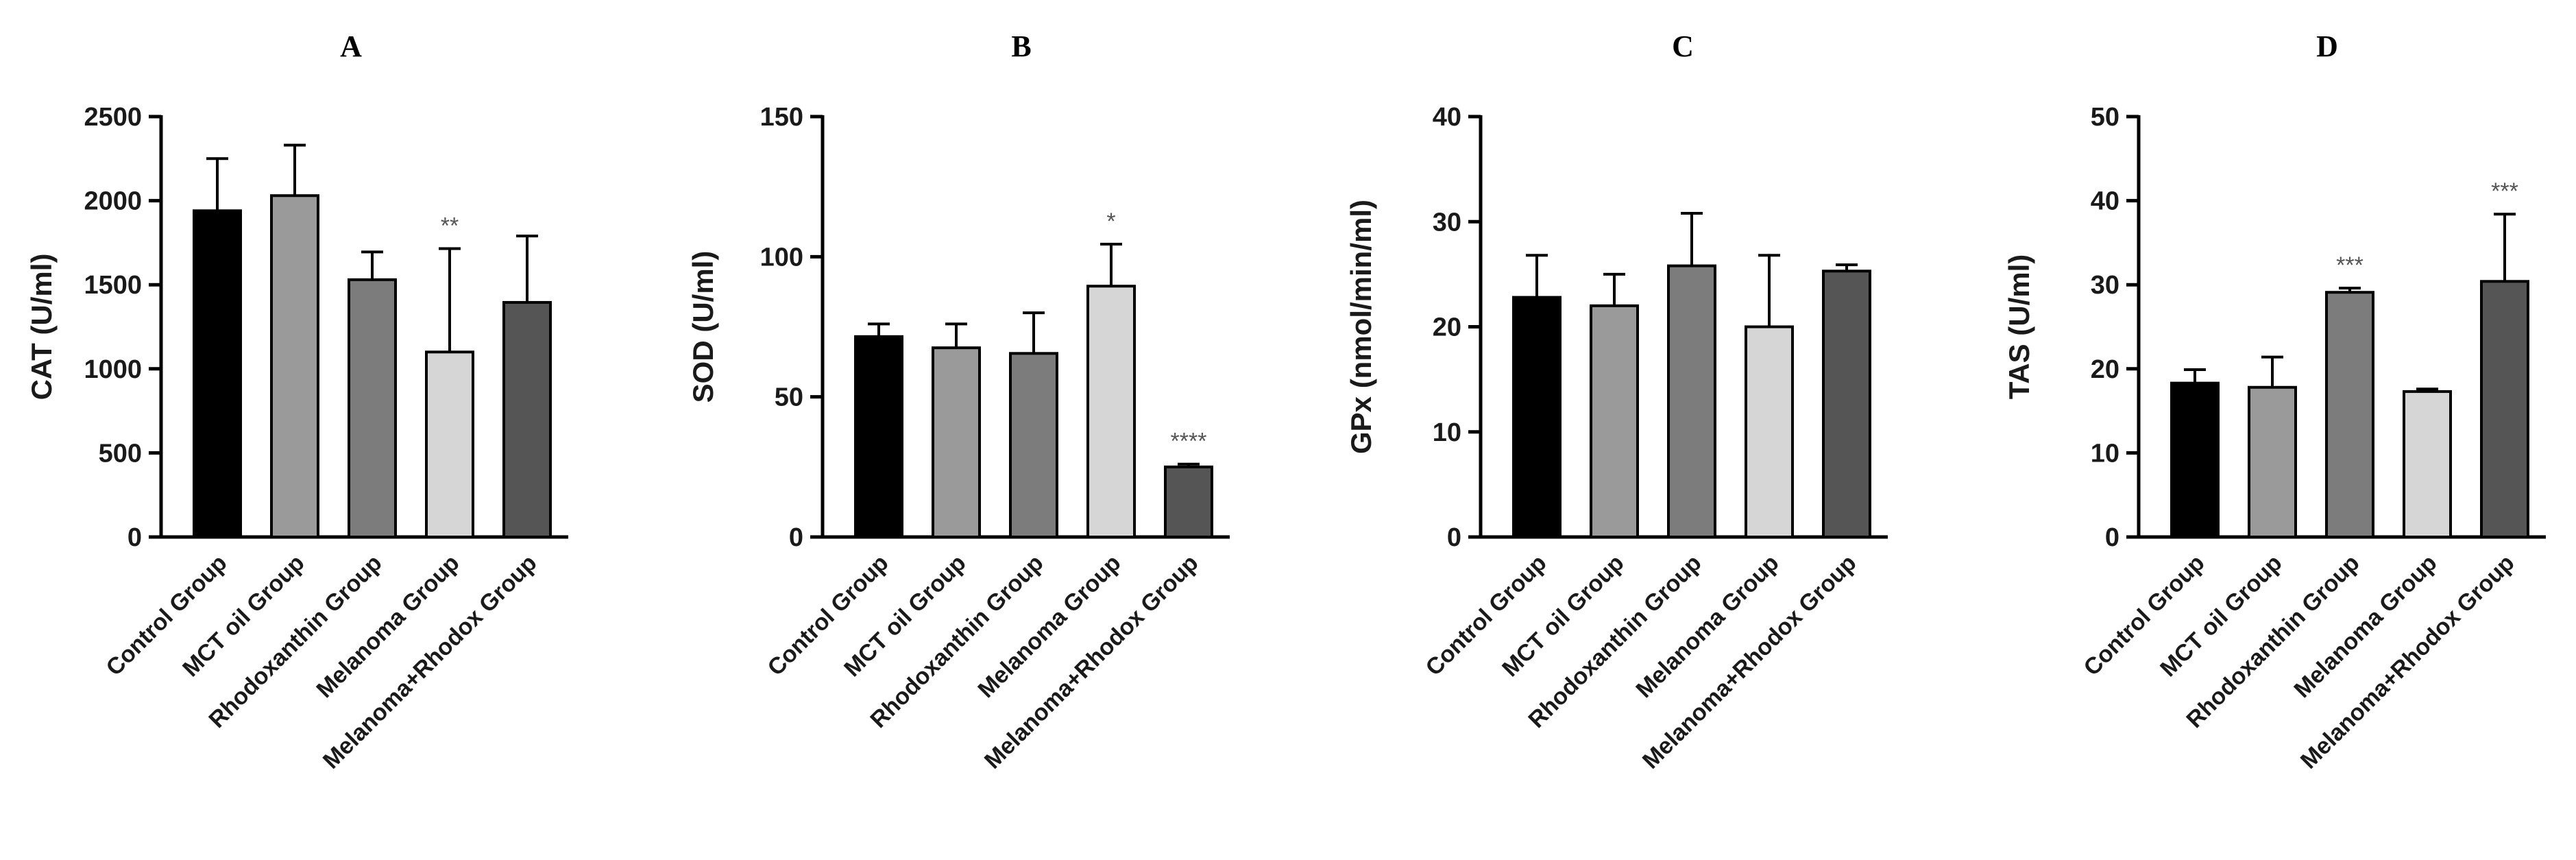 The width and height of the screenshot is (2576, 860). Describe the element at coordinates (1361, 327) in the screenshot. I see `y-axis-label: GPx (nmol/min/ml)` at that location.